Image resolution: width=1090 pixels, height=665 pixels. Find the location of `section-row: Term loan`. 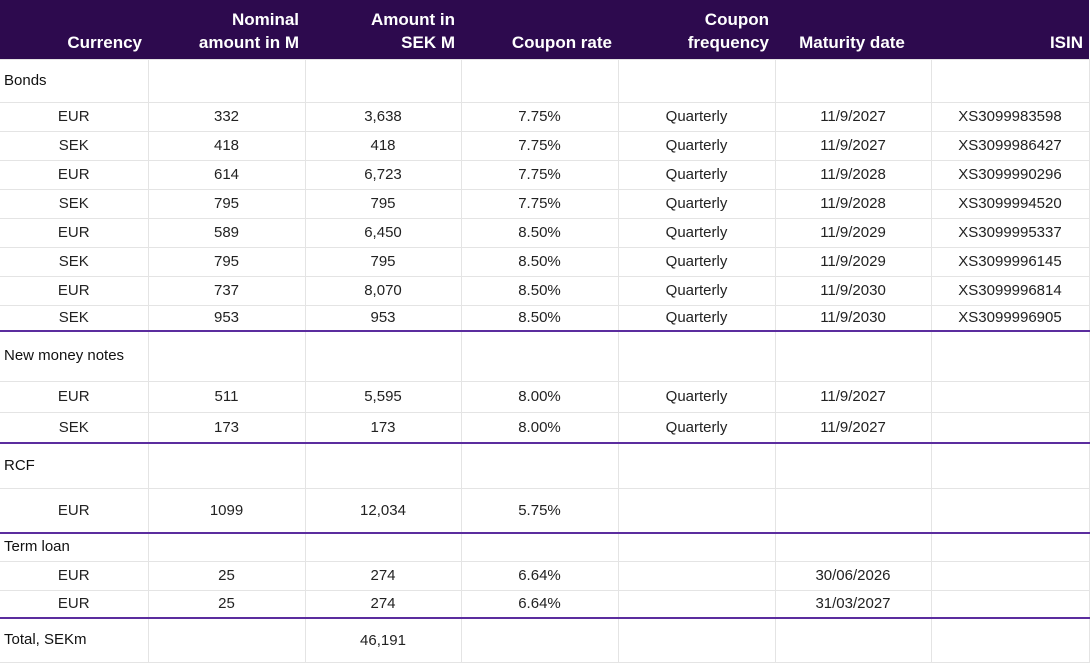

section-row: Term loan is located at coordinates (545, 547).